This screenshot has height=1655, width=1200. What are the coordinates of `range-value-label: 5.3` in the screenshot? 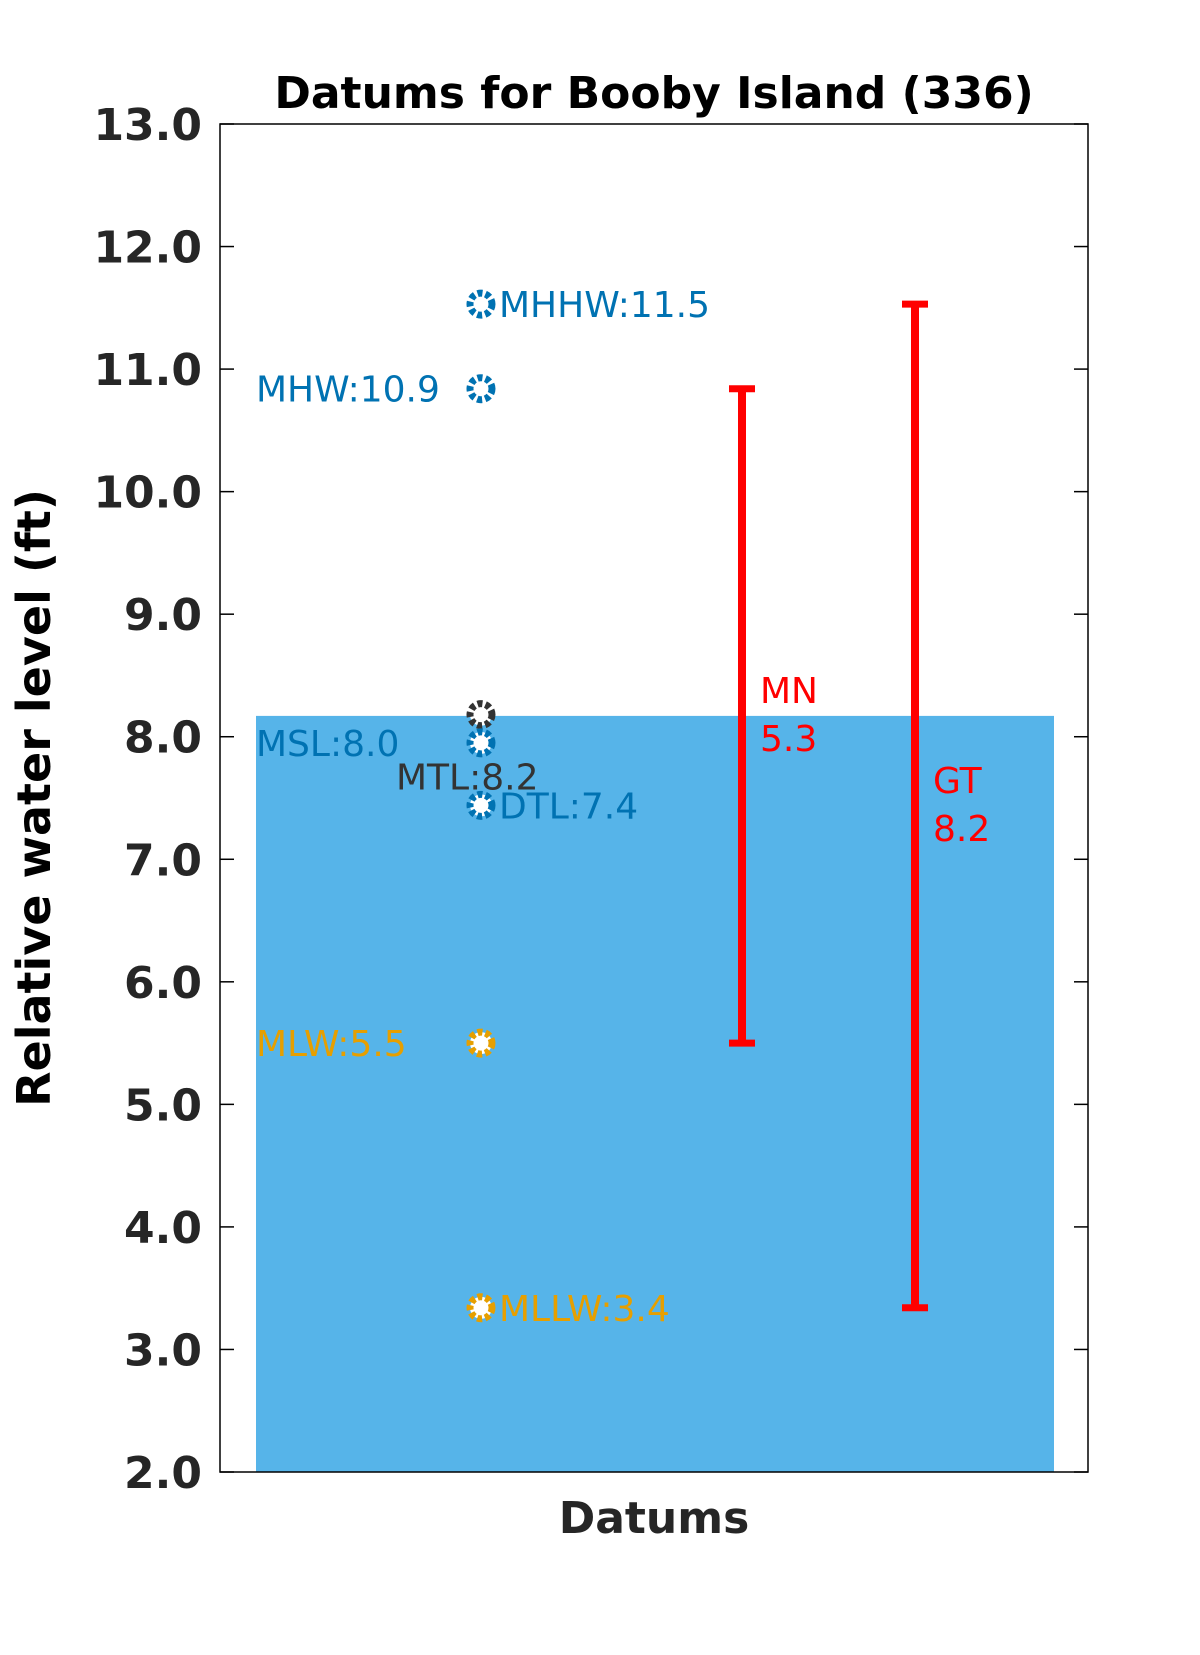 It's located at (788, 739).